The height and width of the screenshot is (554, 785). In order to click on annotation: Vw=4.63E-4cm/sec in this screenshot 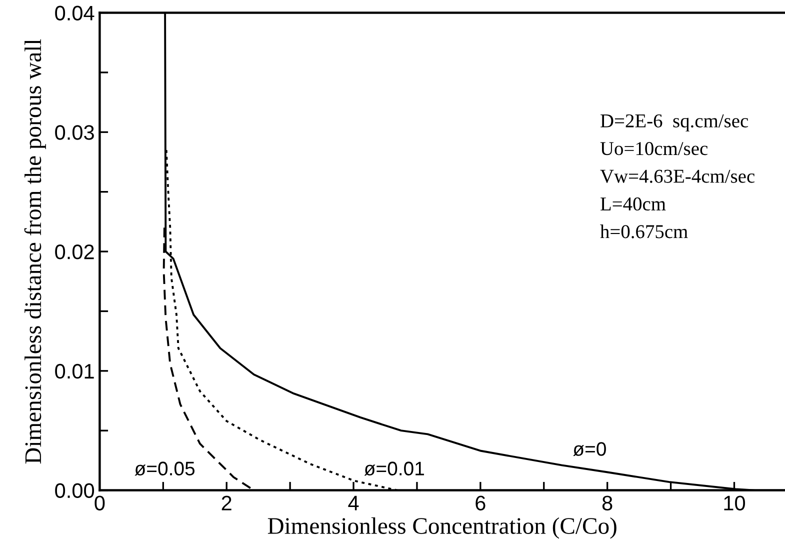, I will do `click(677, 176)`.